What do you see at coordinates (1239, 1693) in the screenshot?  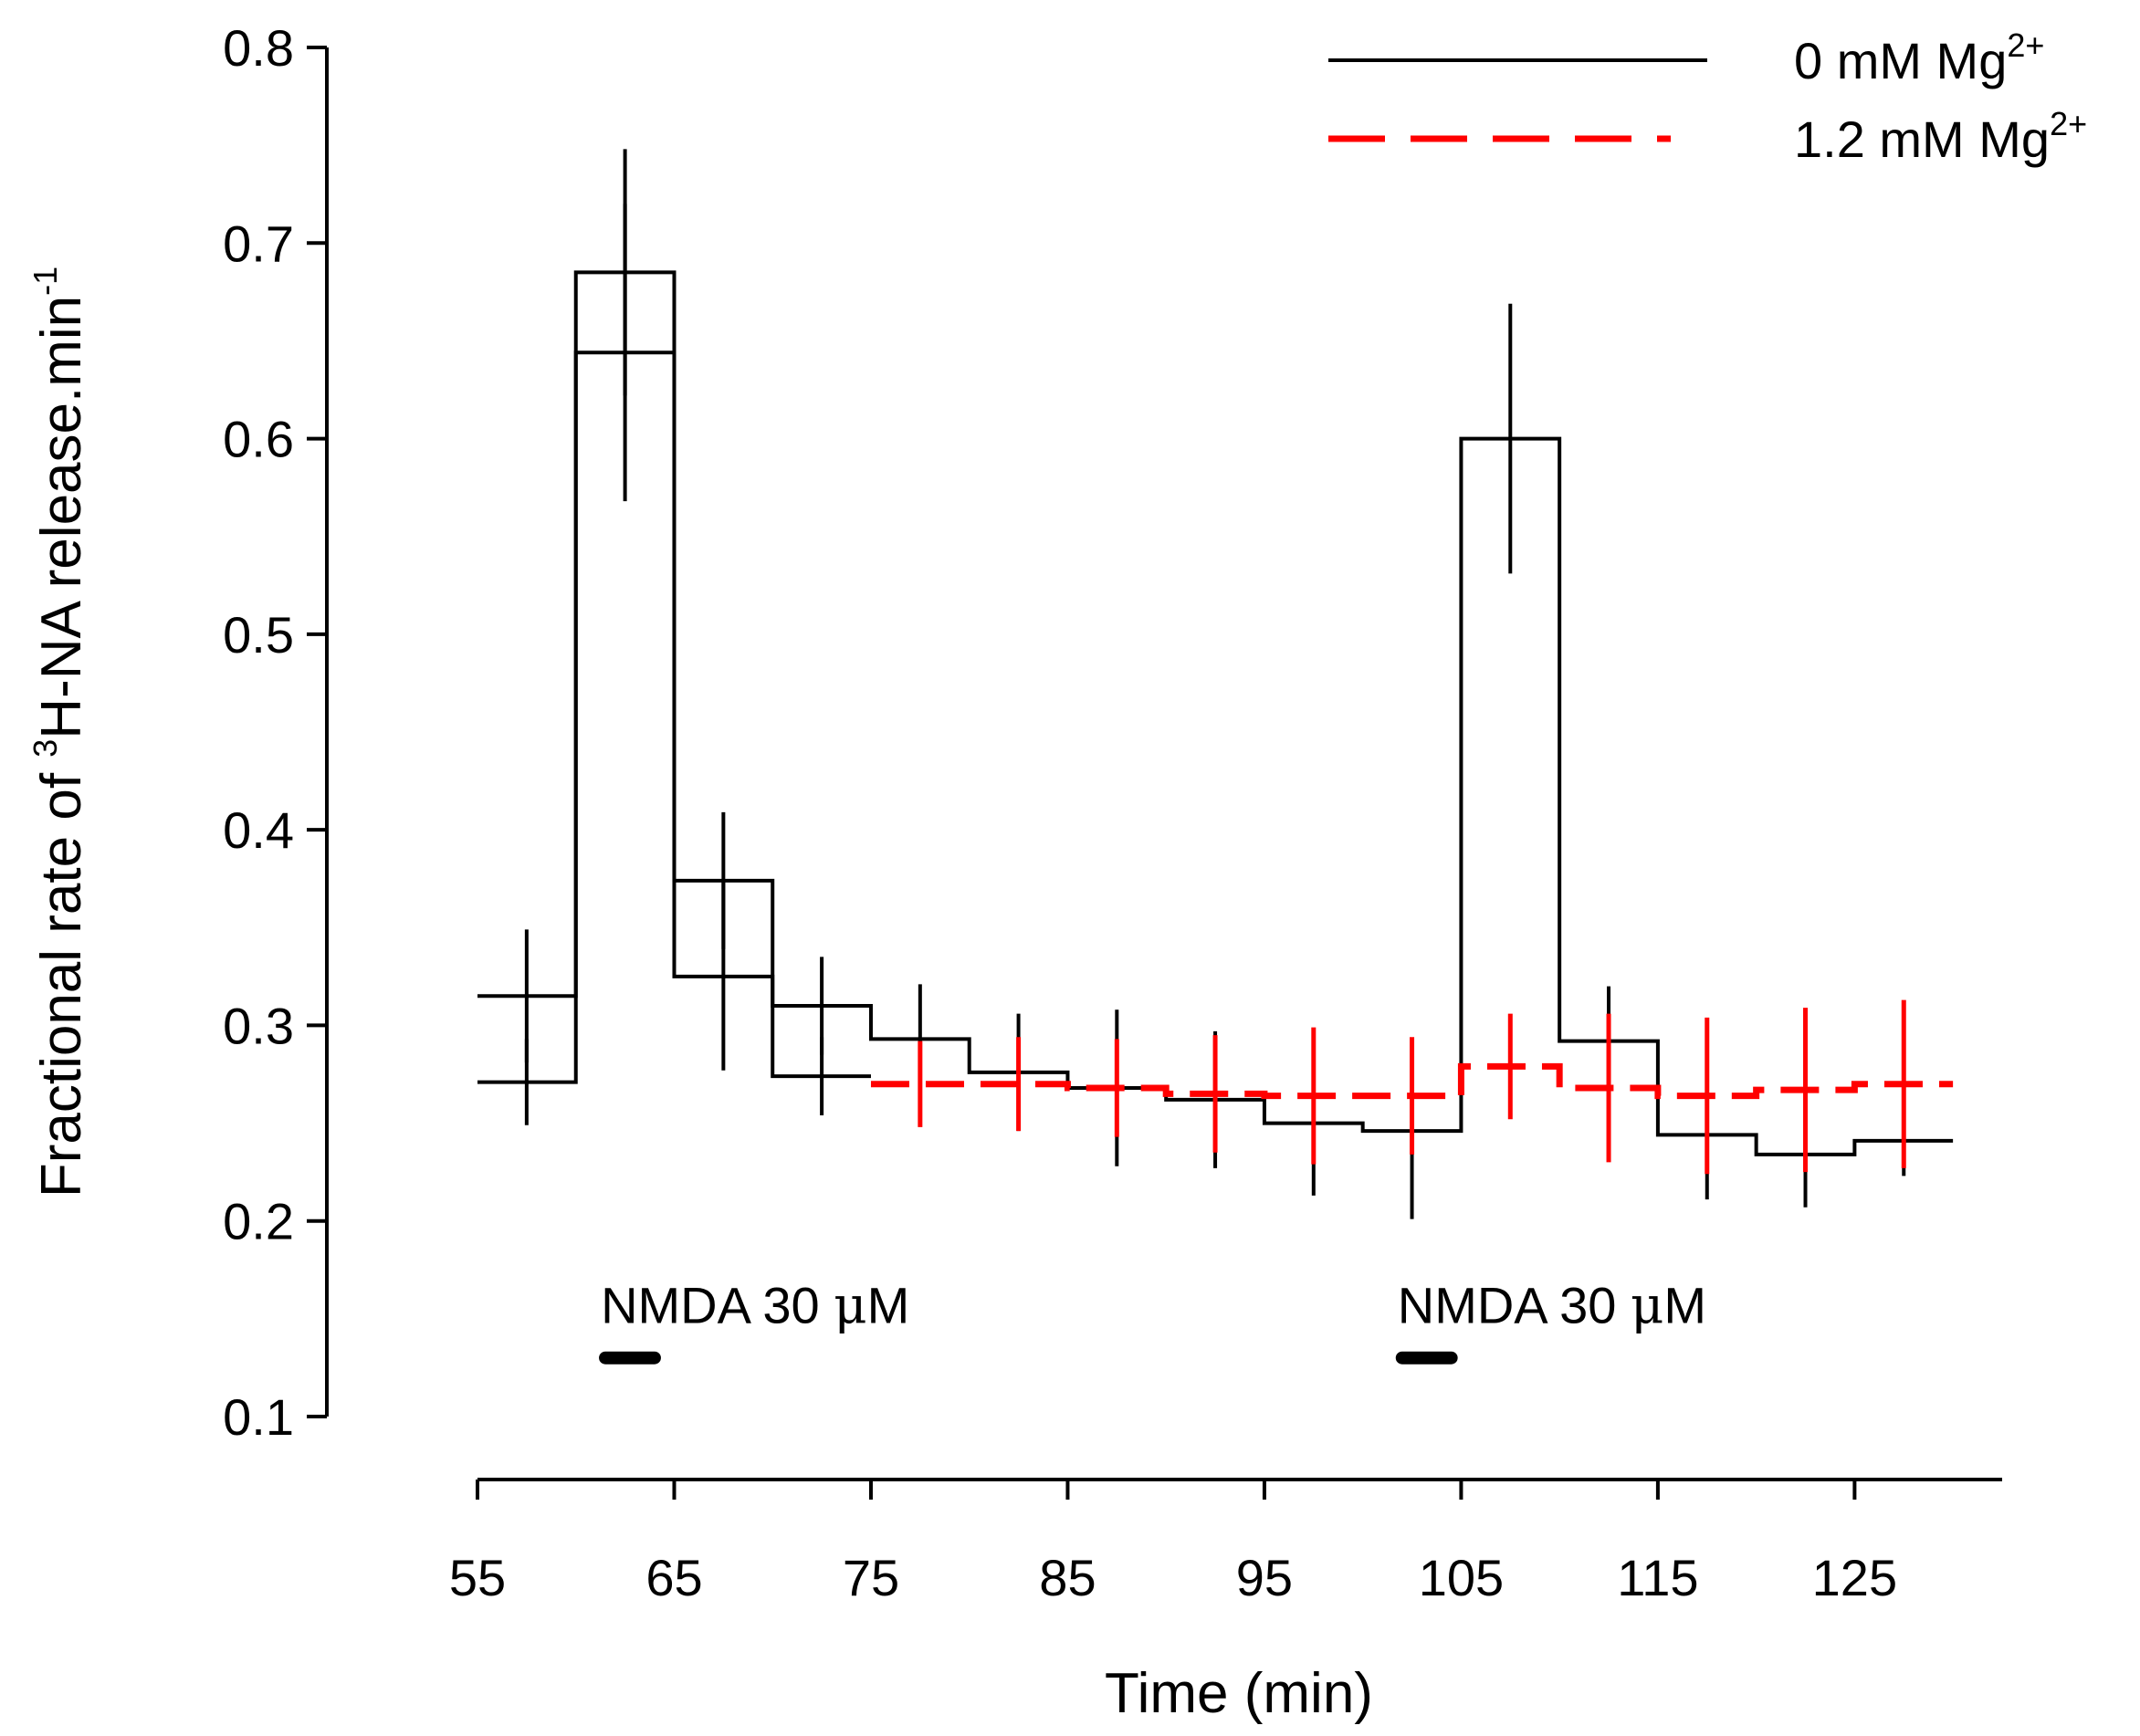 I see `x-axis-title: Time (min)` at bounding box center [1239, 1693].